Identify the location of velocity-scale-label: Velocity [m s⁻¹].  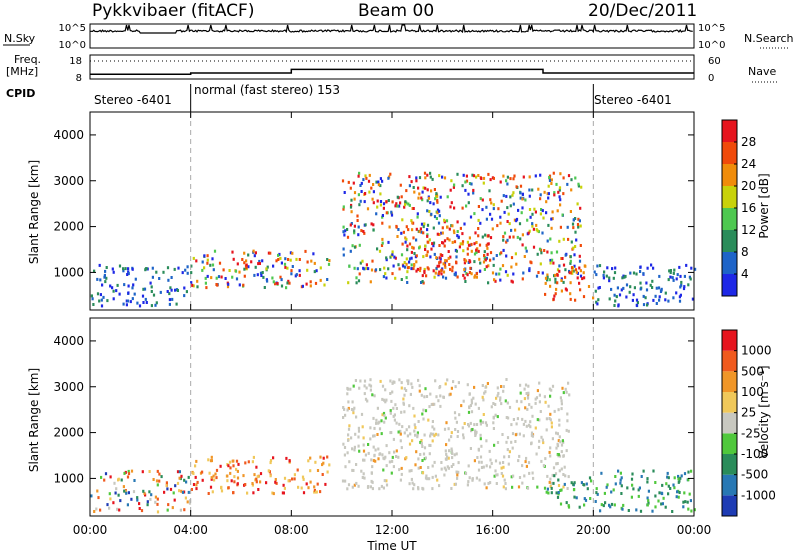
(764, 411).